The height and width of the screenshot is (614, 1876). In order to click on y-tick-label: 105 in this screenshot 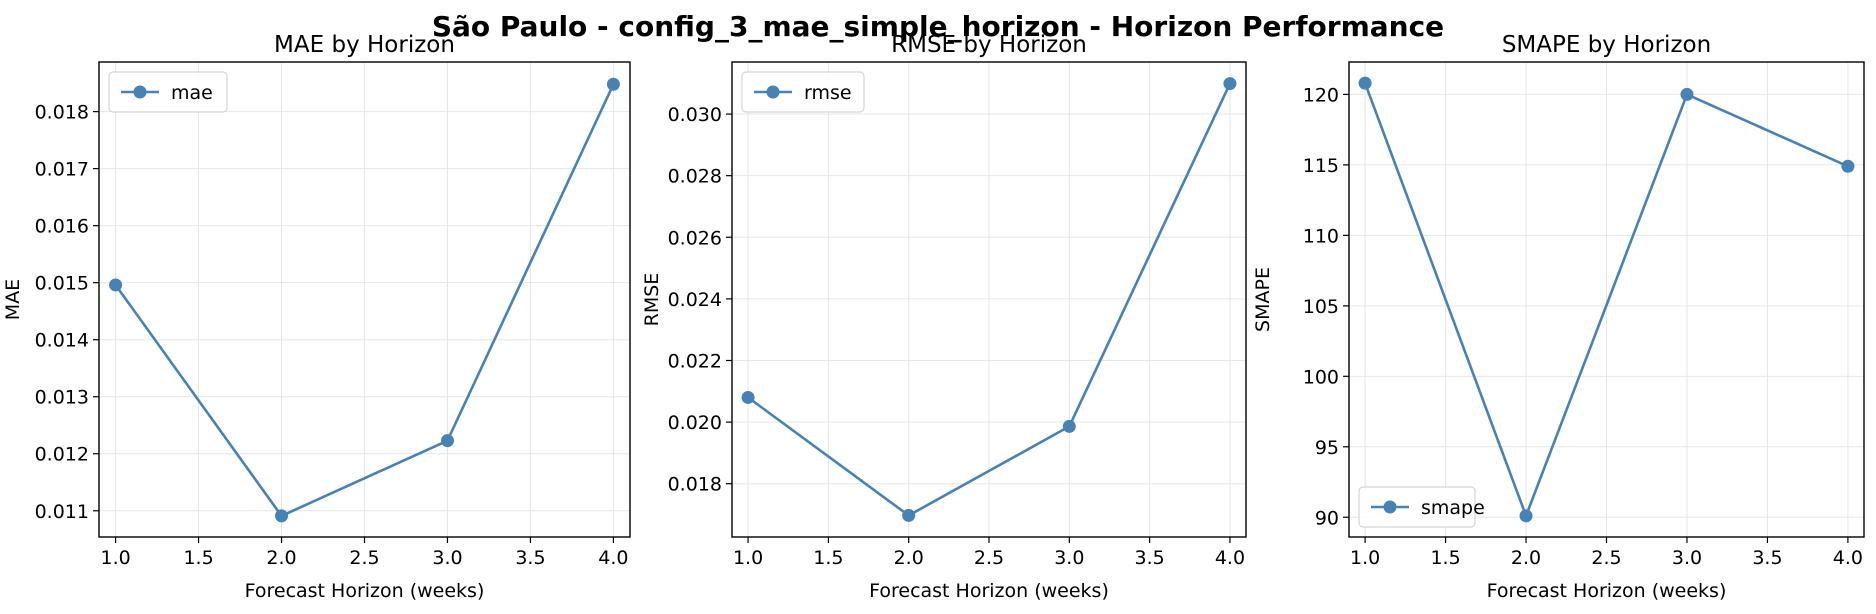, I will do `click(1321, 307)`.